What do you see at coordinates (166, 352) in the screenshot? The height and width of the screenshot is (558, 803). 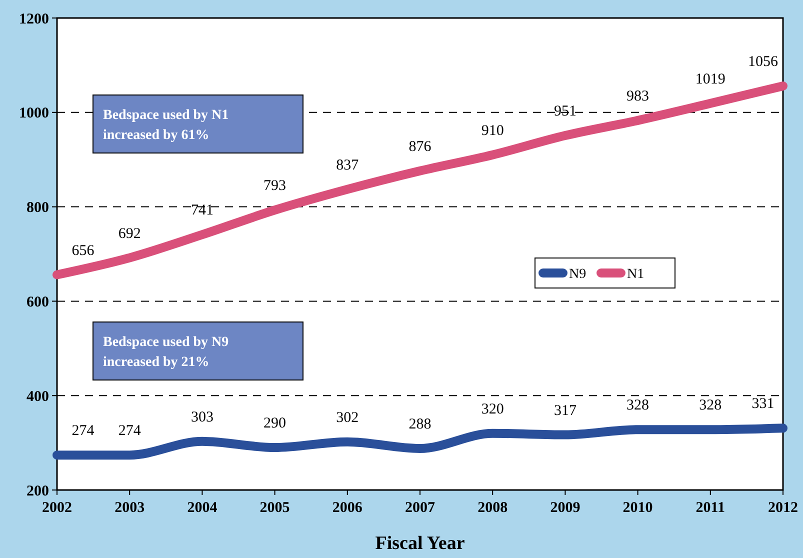 I see `annotation: Bedspace used by N9 increased by 21%` at bounding box center [166, 352].